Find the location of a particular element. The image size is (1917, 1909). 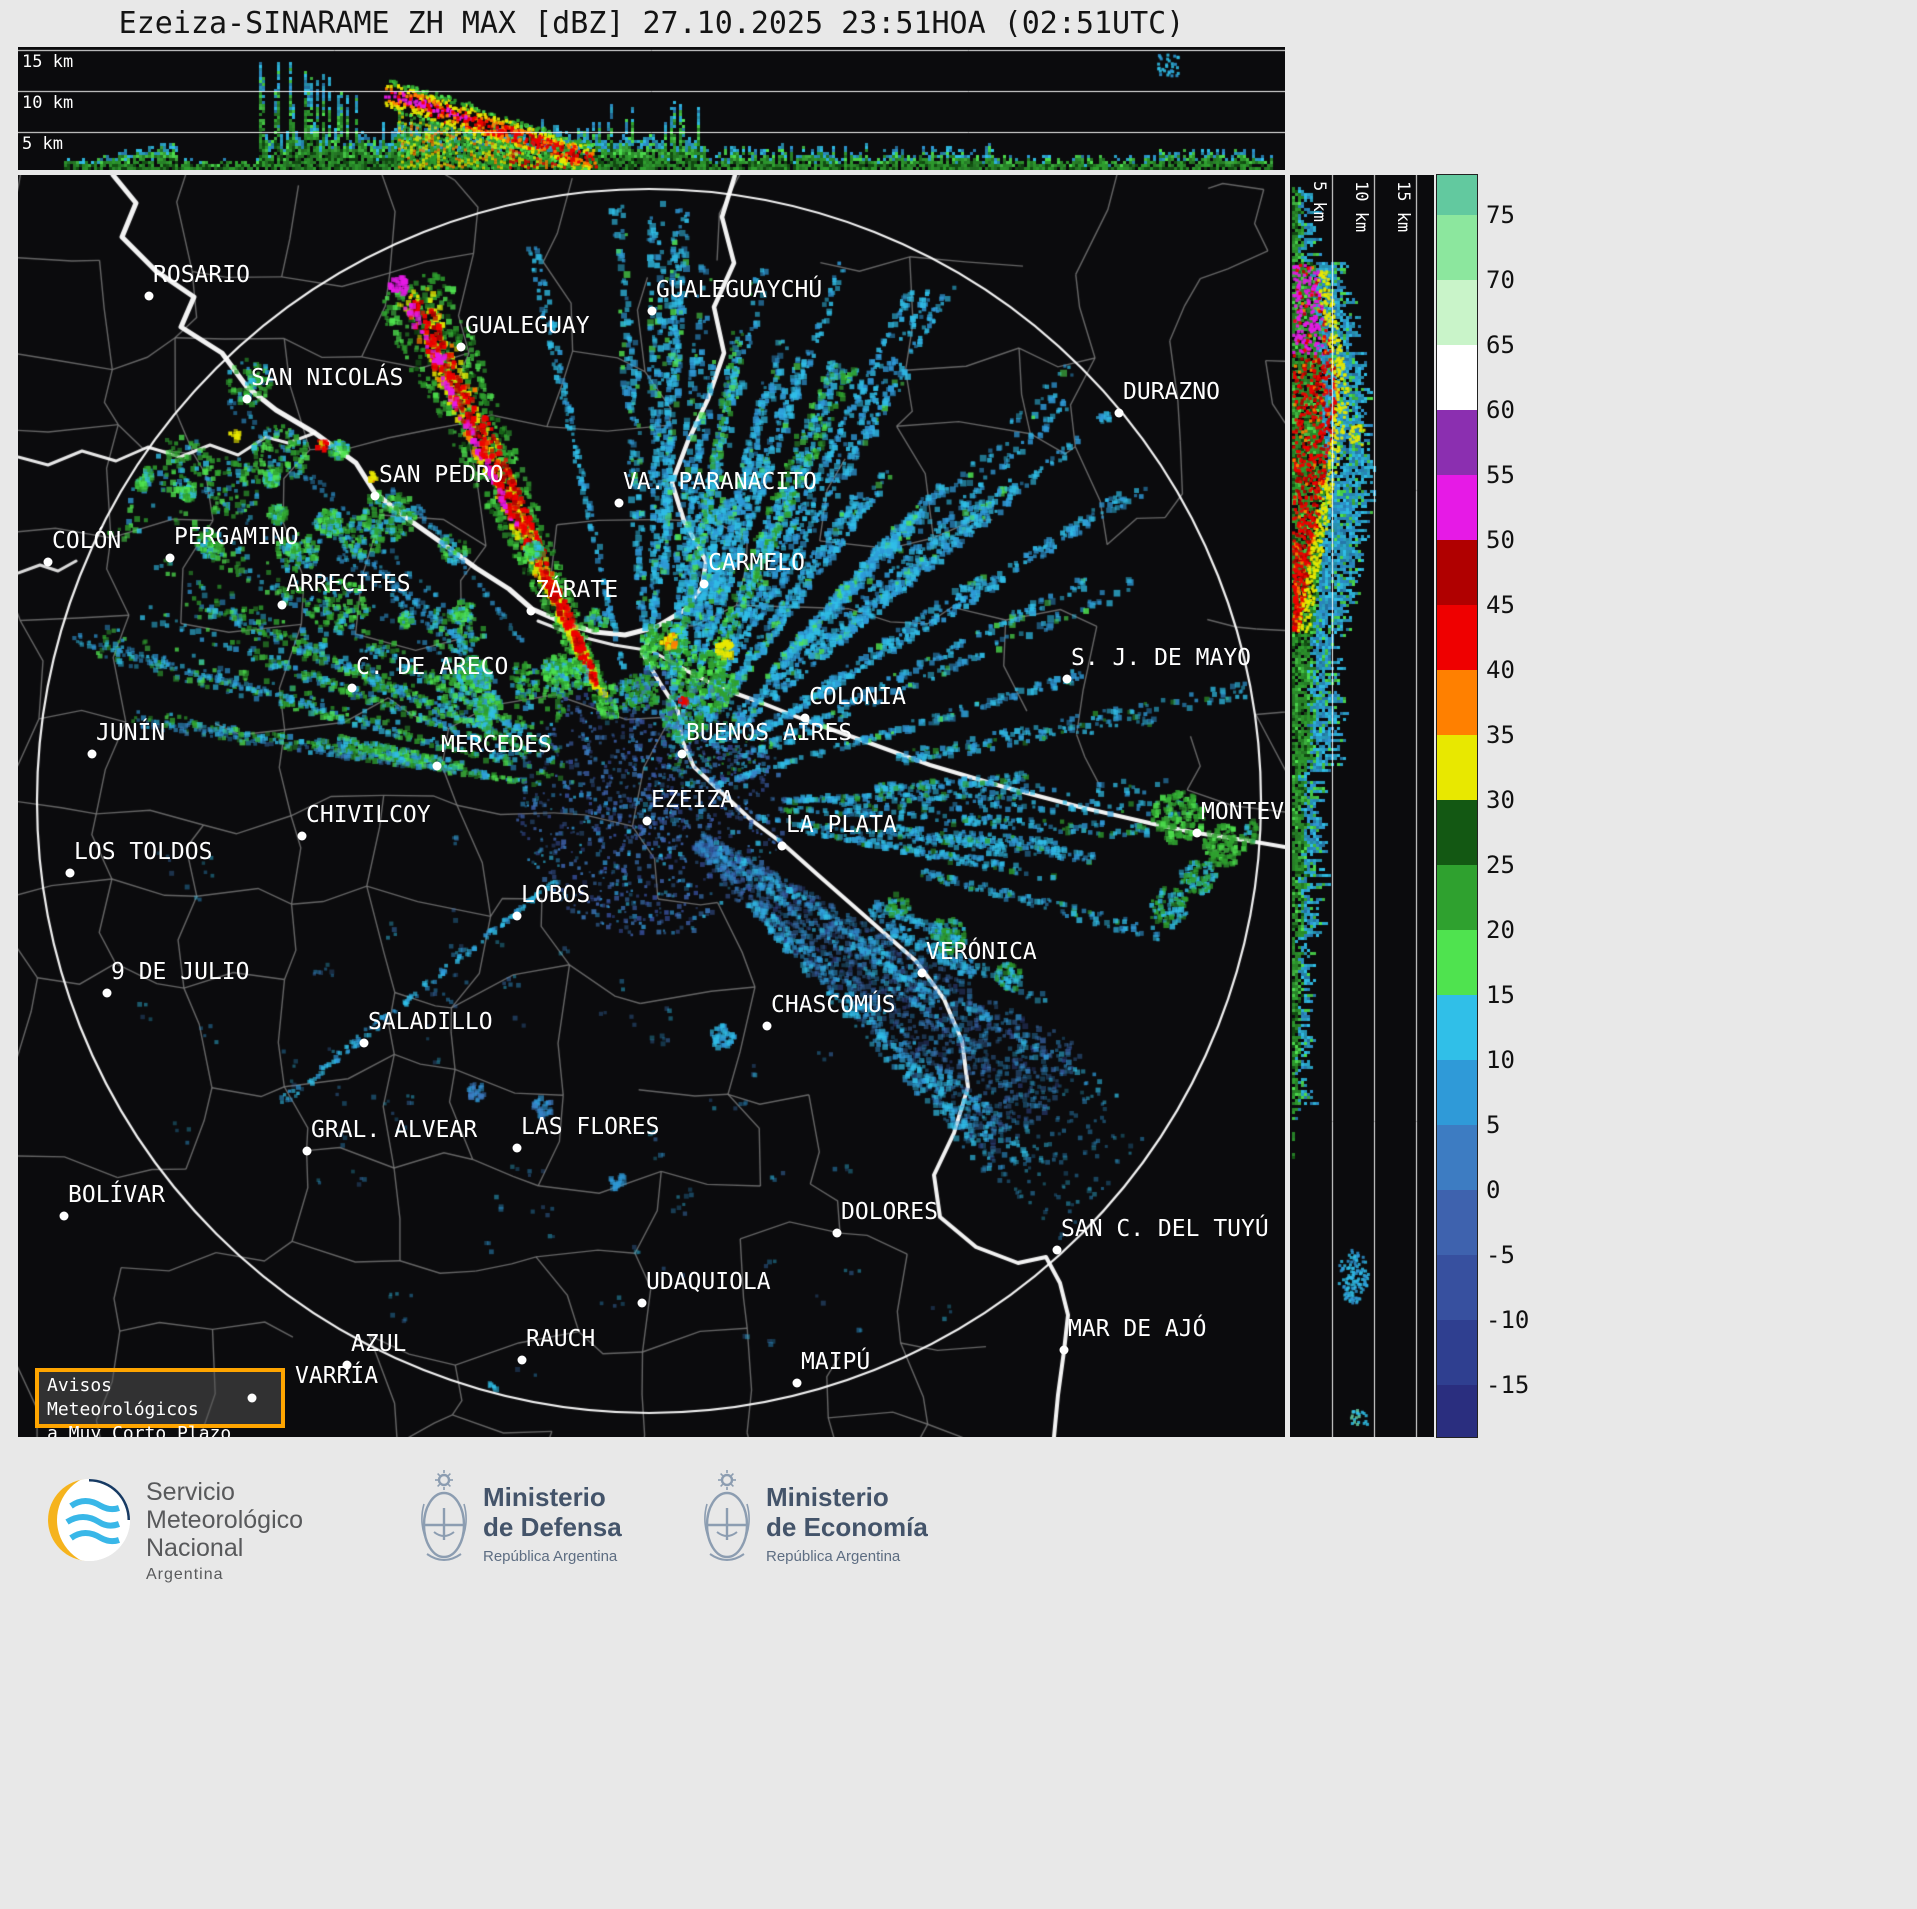

dbz-colorbar is located at coordinates (1457, 806).